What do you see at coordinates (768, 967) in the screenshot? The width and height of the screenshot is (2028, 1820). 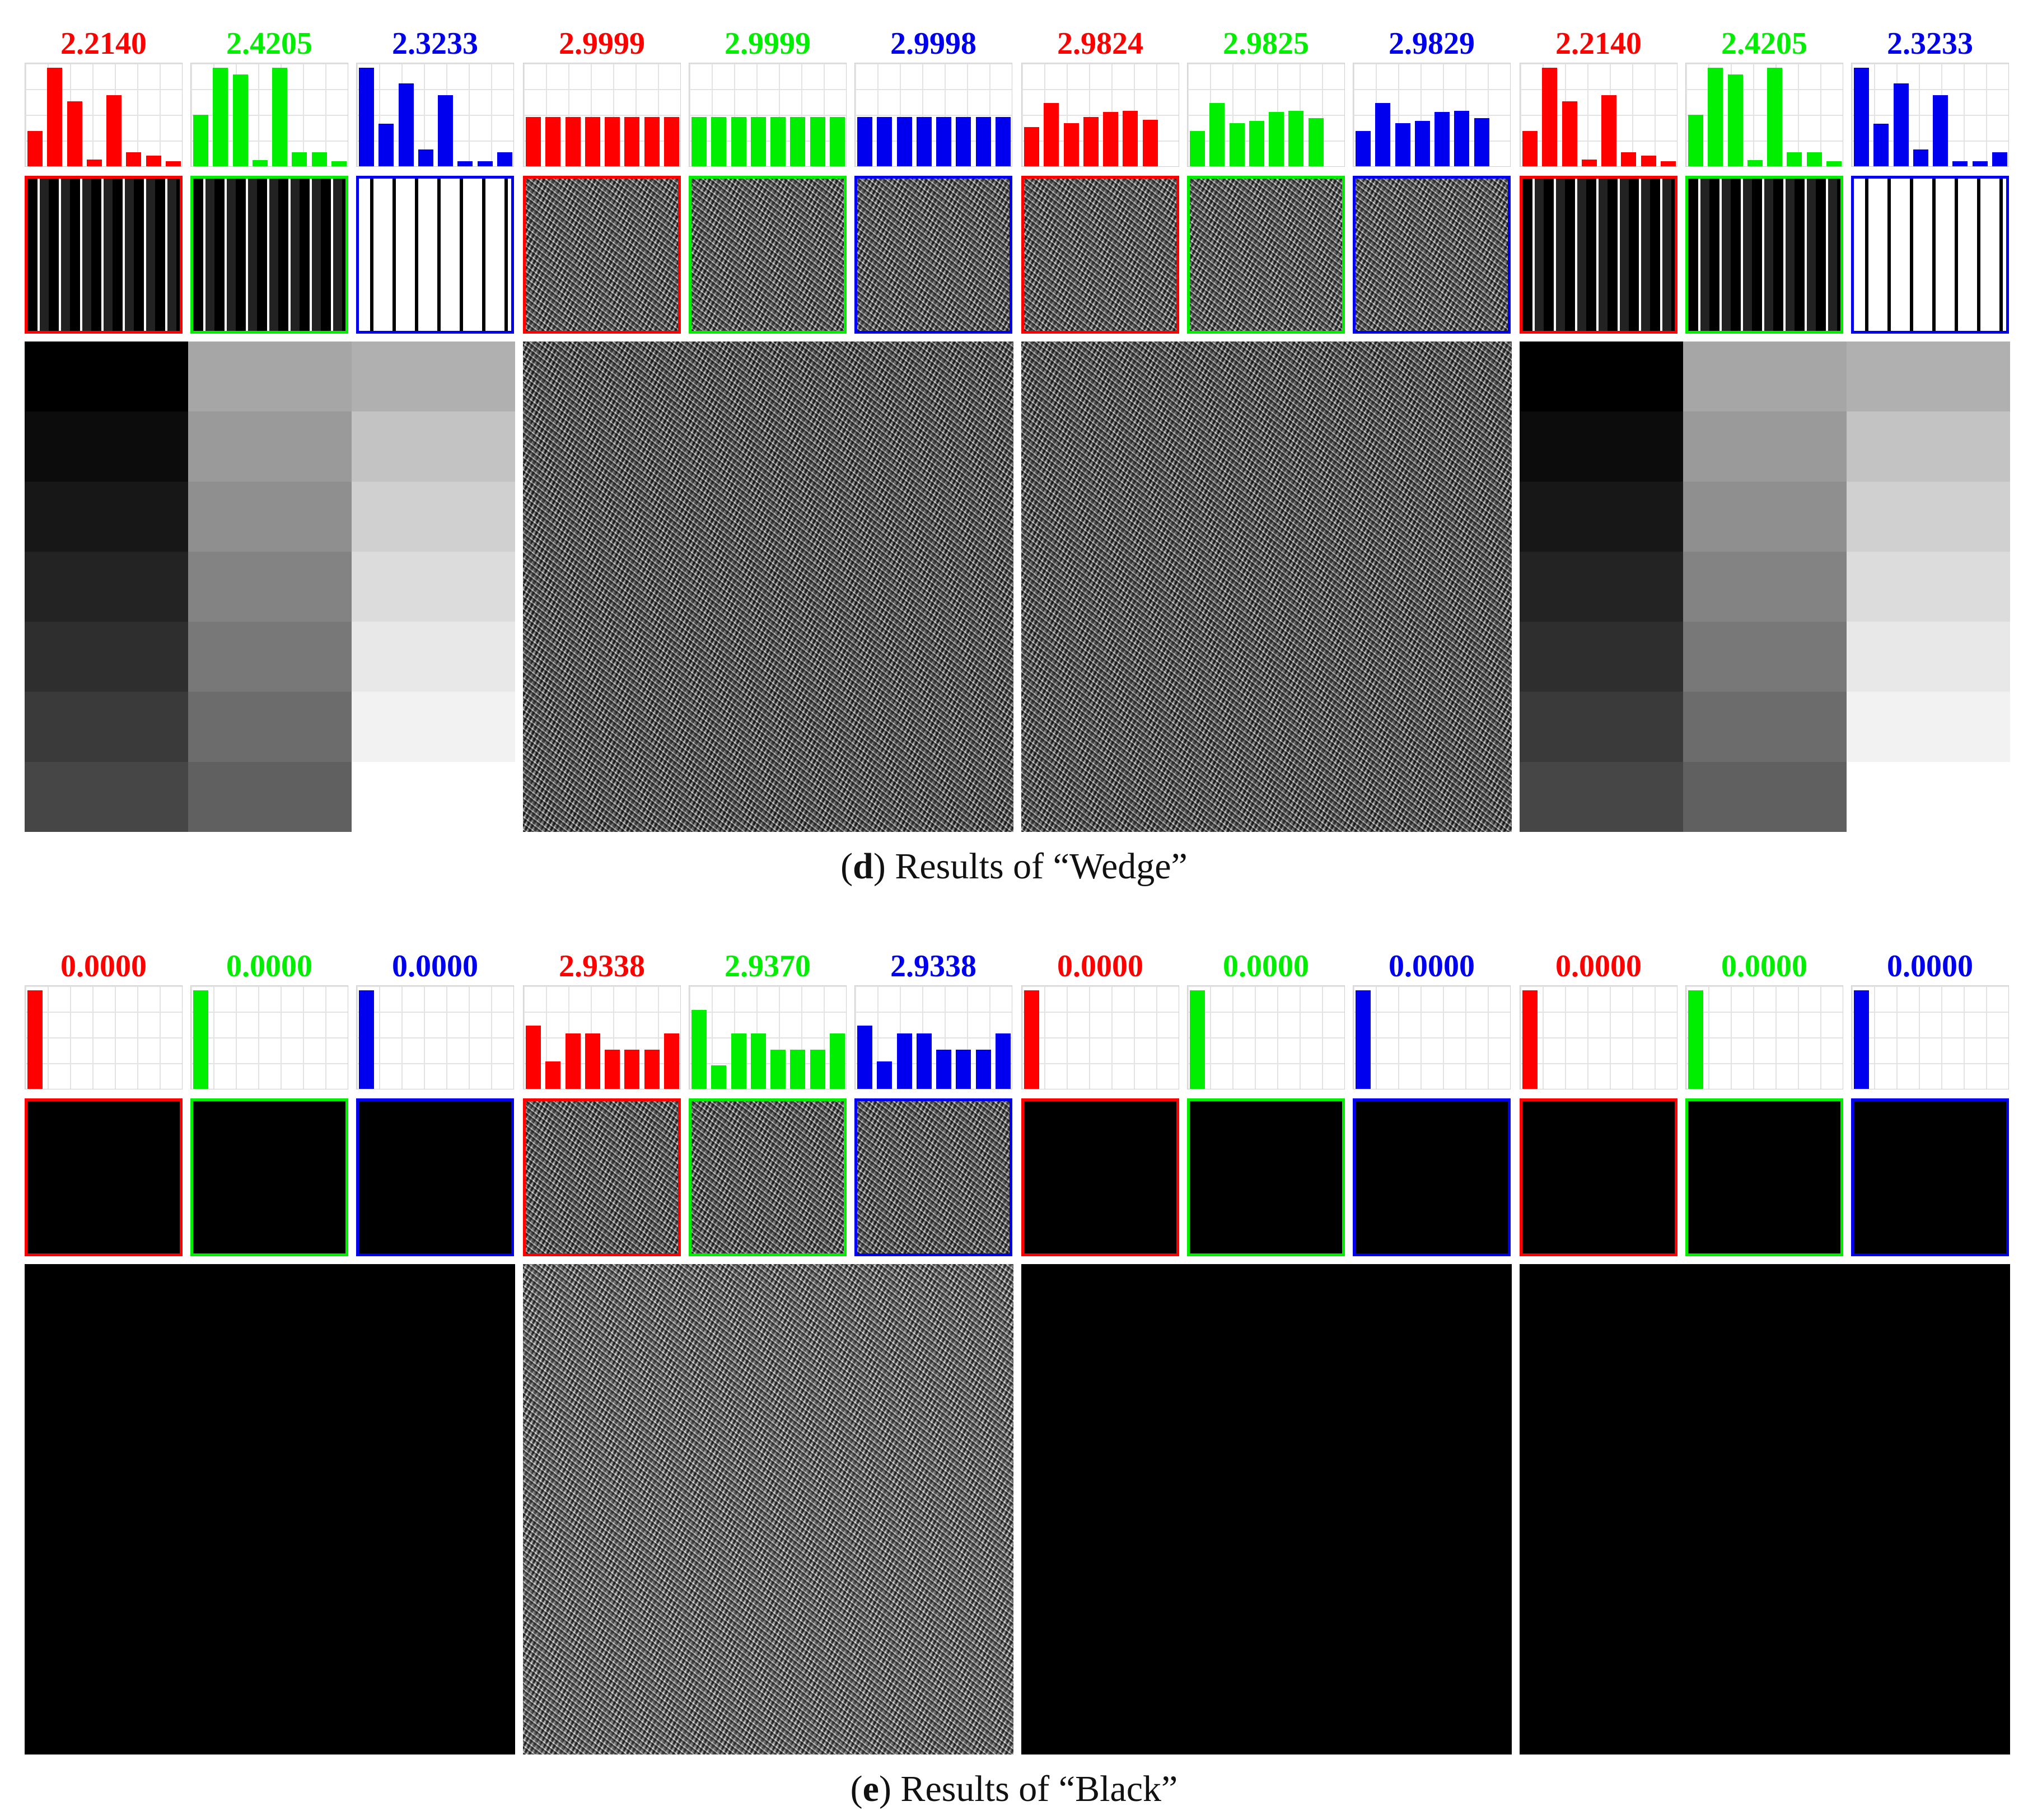 I see `entropy-value-green: 2.9370` at bounding box center [768, 967].